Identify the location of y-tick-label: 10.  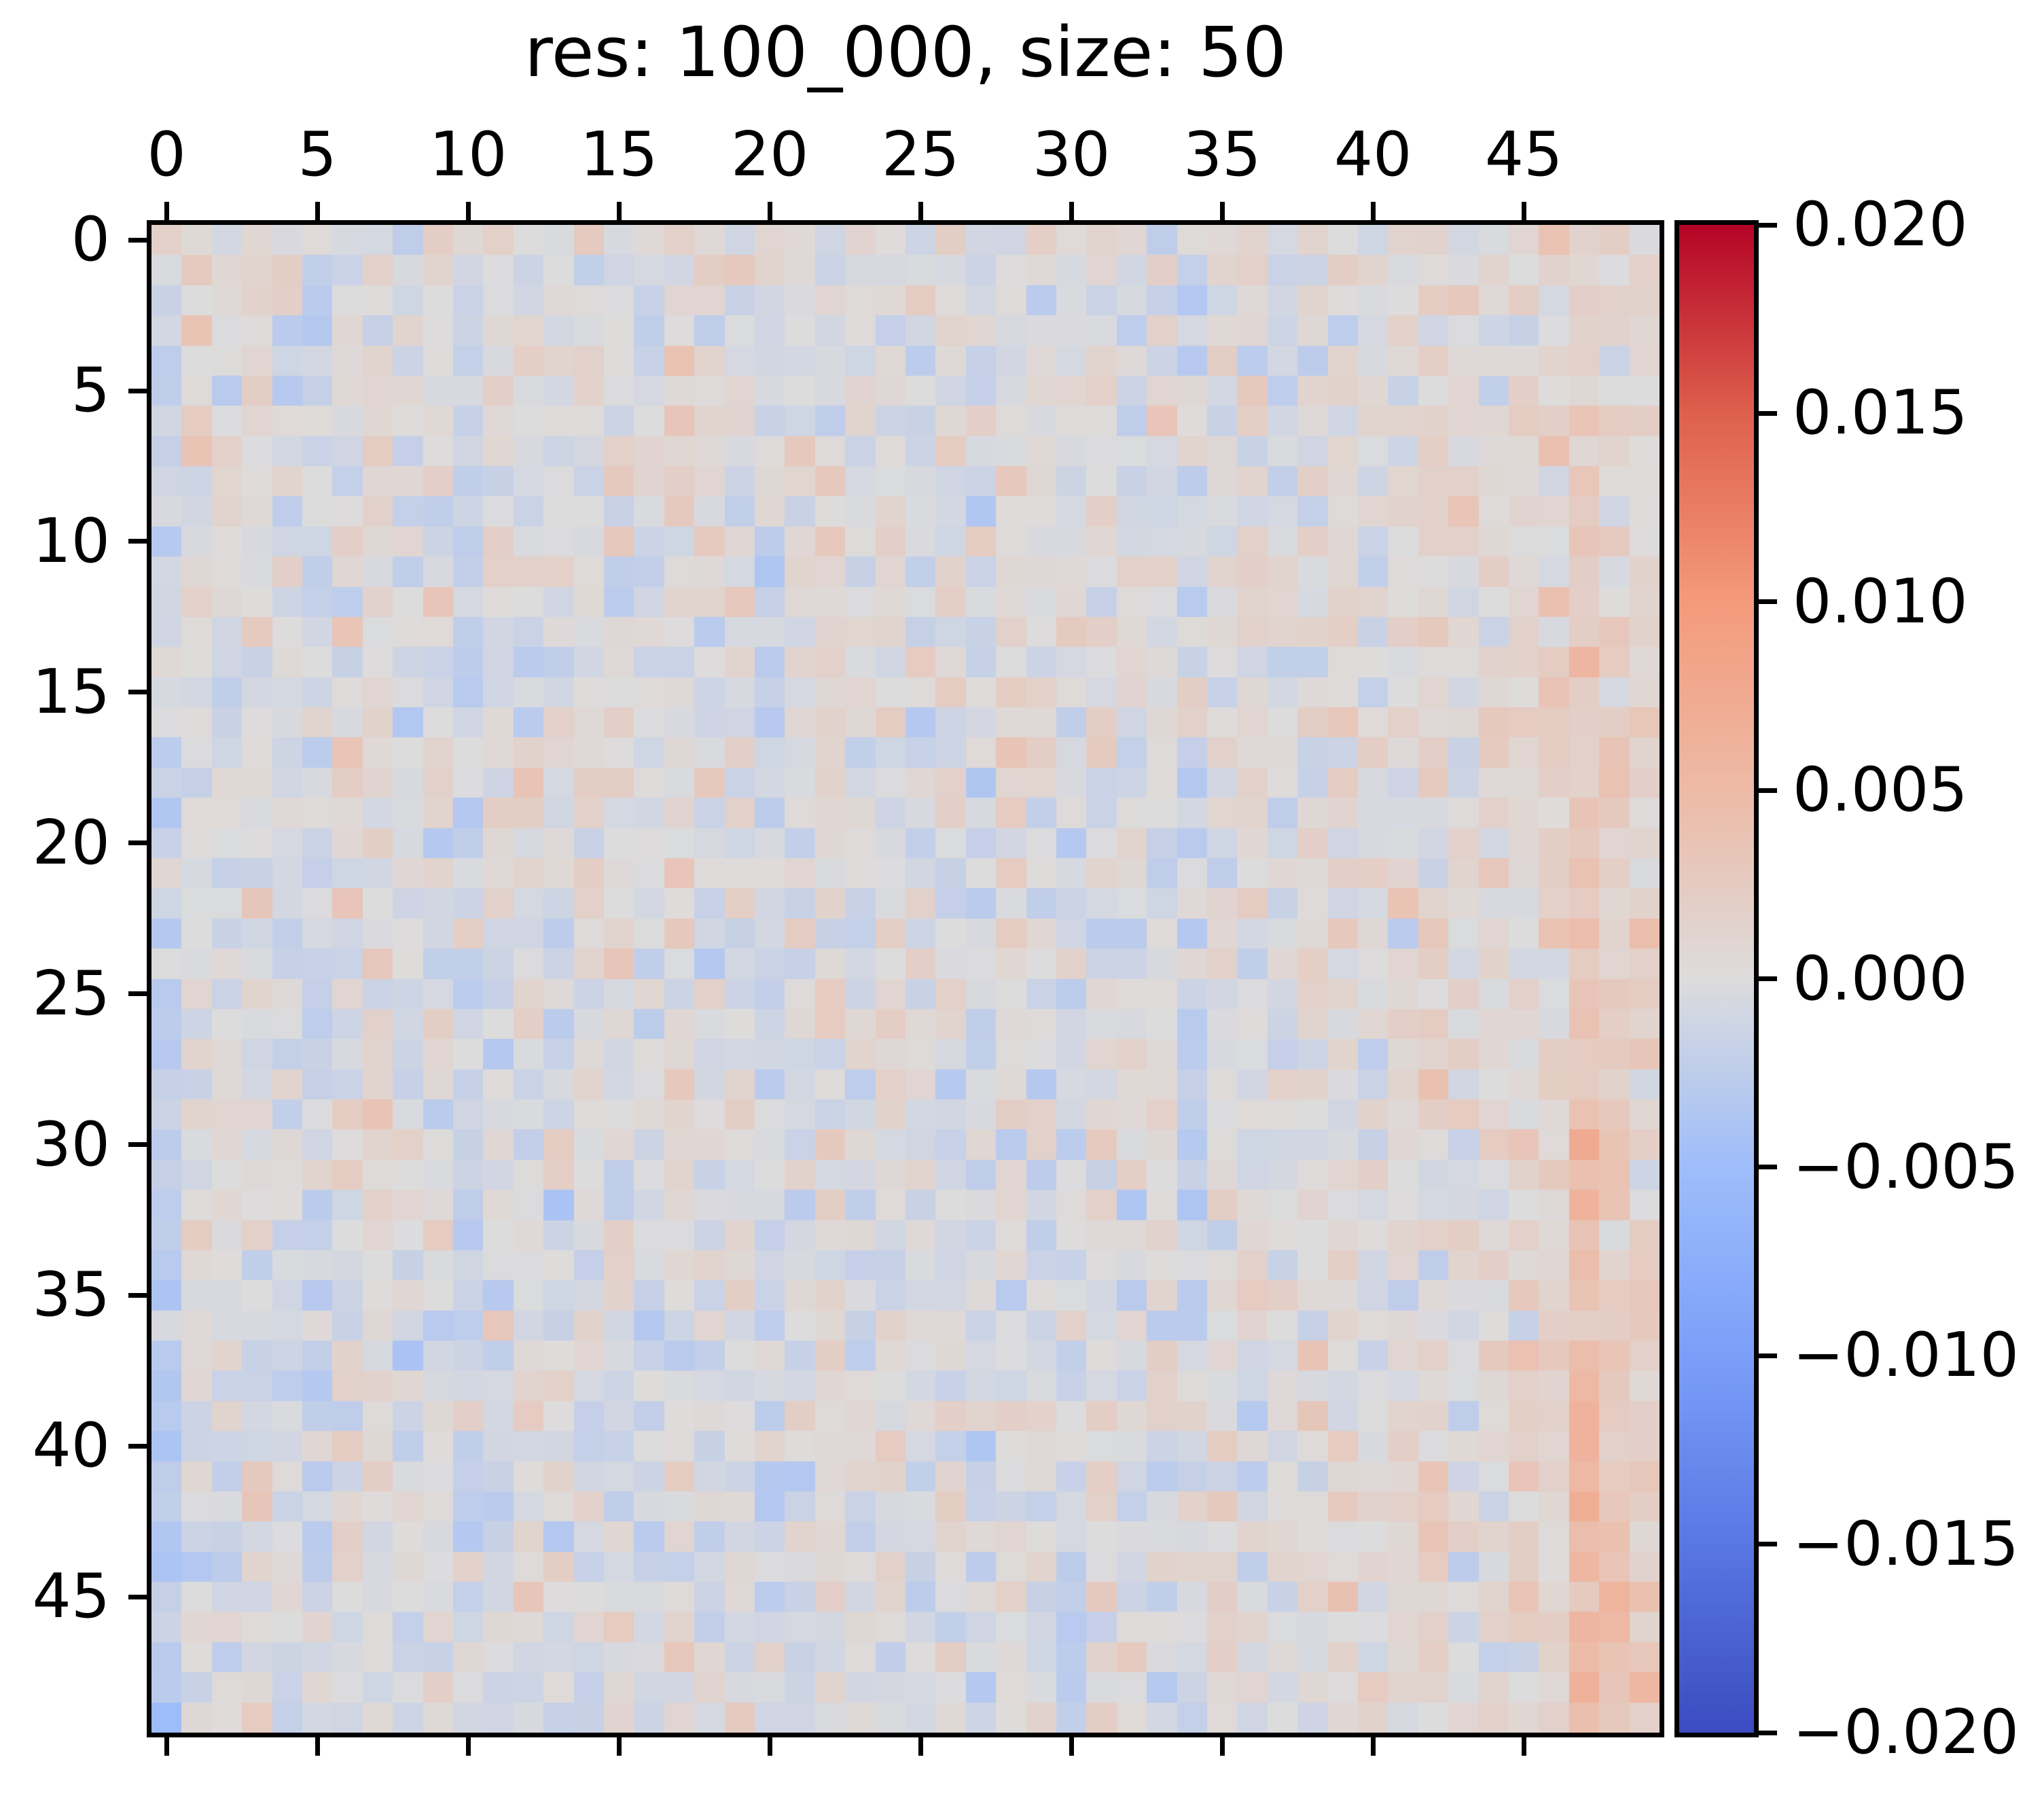
(71, 541).